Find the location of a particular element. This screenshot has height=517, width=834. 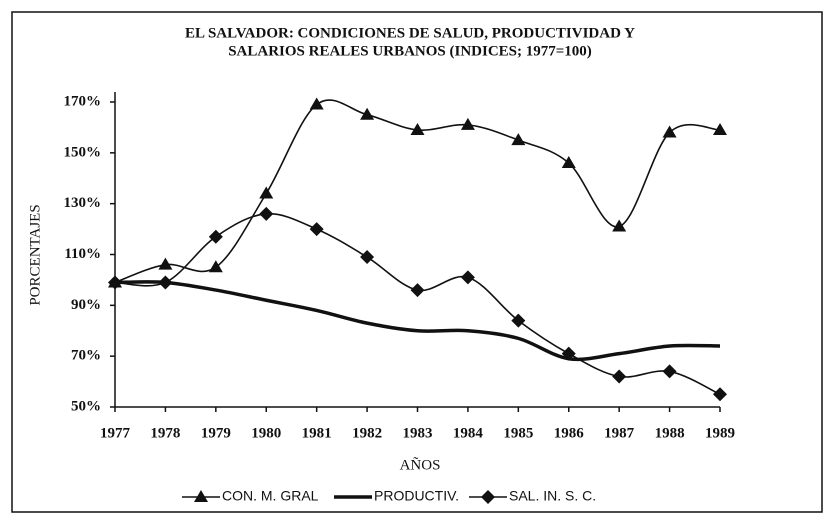

x-tick-label: 1989 is located at coordinates (720, 433).